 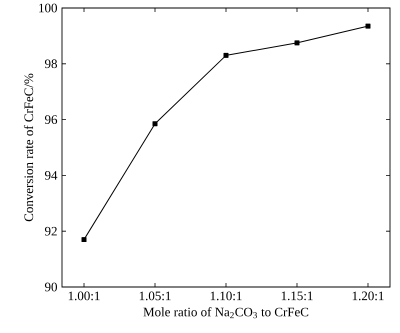 I want to click on y-tick-label: 92, so click(x=50, y=231).